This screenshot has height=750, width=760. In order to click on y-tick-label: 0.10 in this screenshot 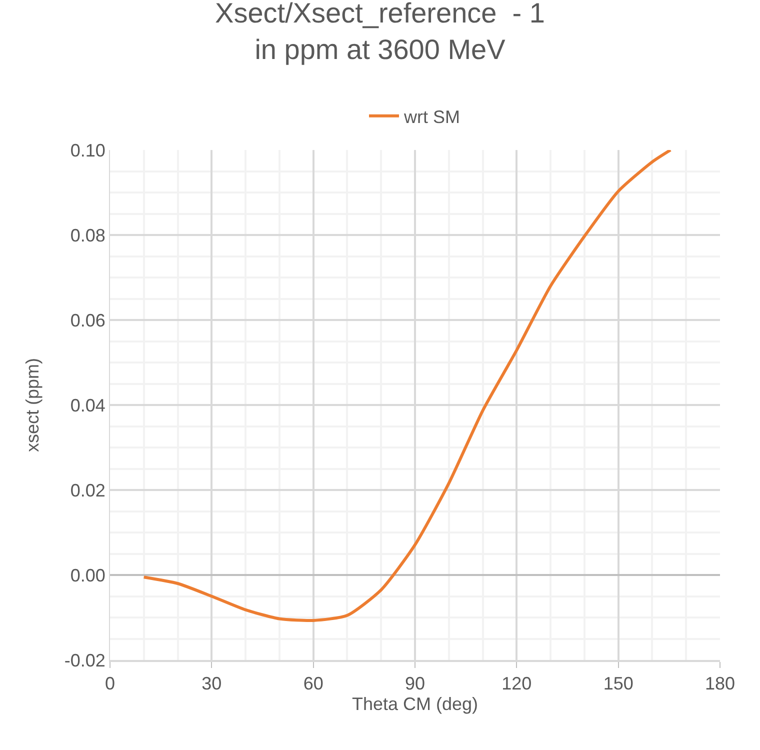, I will do `click(88, 150)`.